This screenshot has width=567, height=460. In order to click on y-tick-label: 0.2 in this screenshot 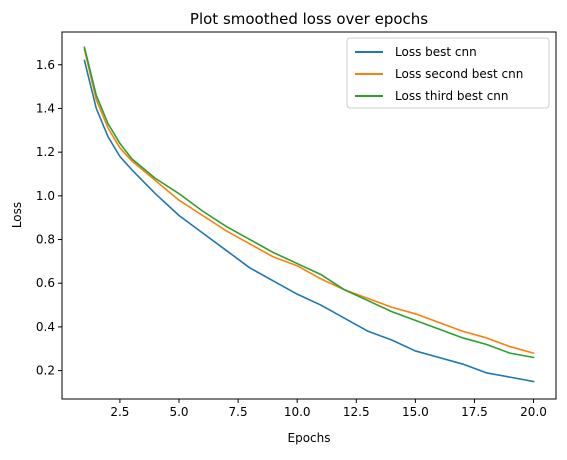, I will do `click(45, 371)`.